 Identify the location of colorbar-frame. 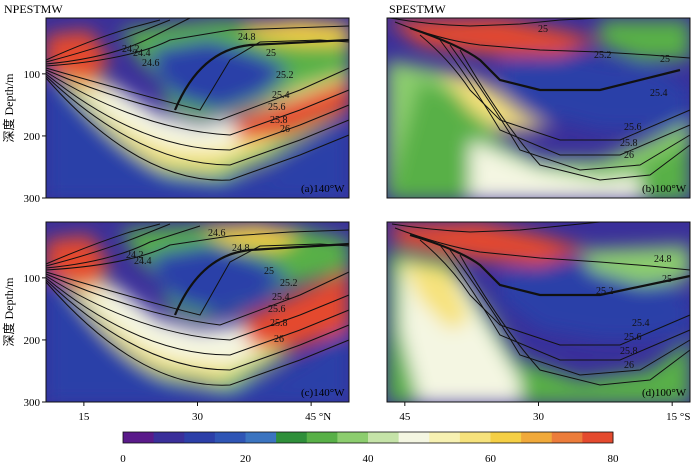
(368, 437).